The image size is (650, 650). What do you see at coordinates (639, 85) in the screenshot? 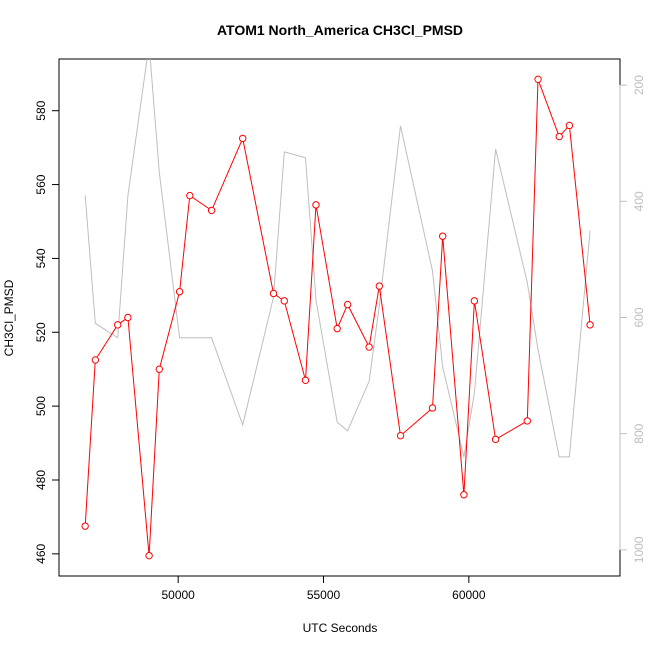
I see `y2-tick-label: 200` at bounding box center [639, 85].